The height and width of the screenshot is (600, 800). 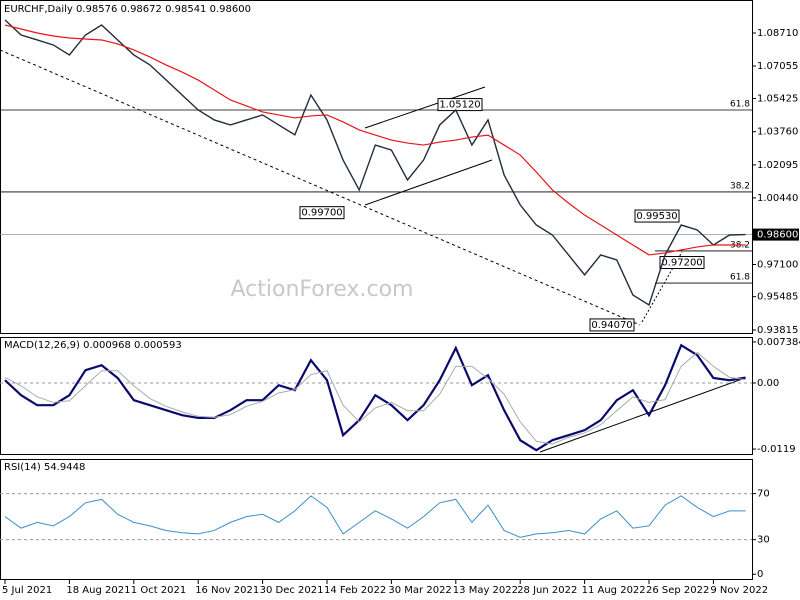 I want to click on y-tick-label: 1.00440, so click(x=777, y=198).